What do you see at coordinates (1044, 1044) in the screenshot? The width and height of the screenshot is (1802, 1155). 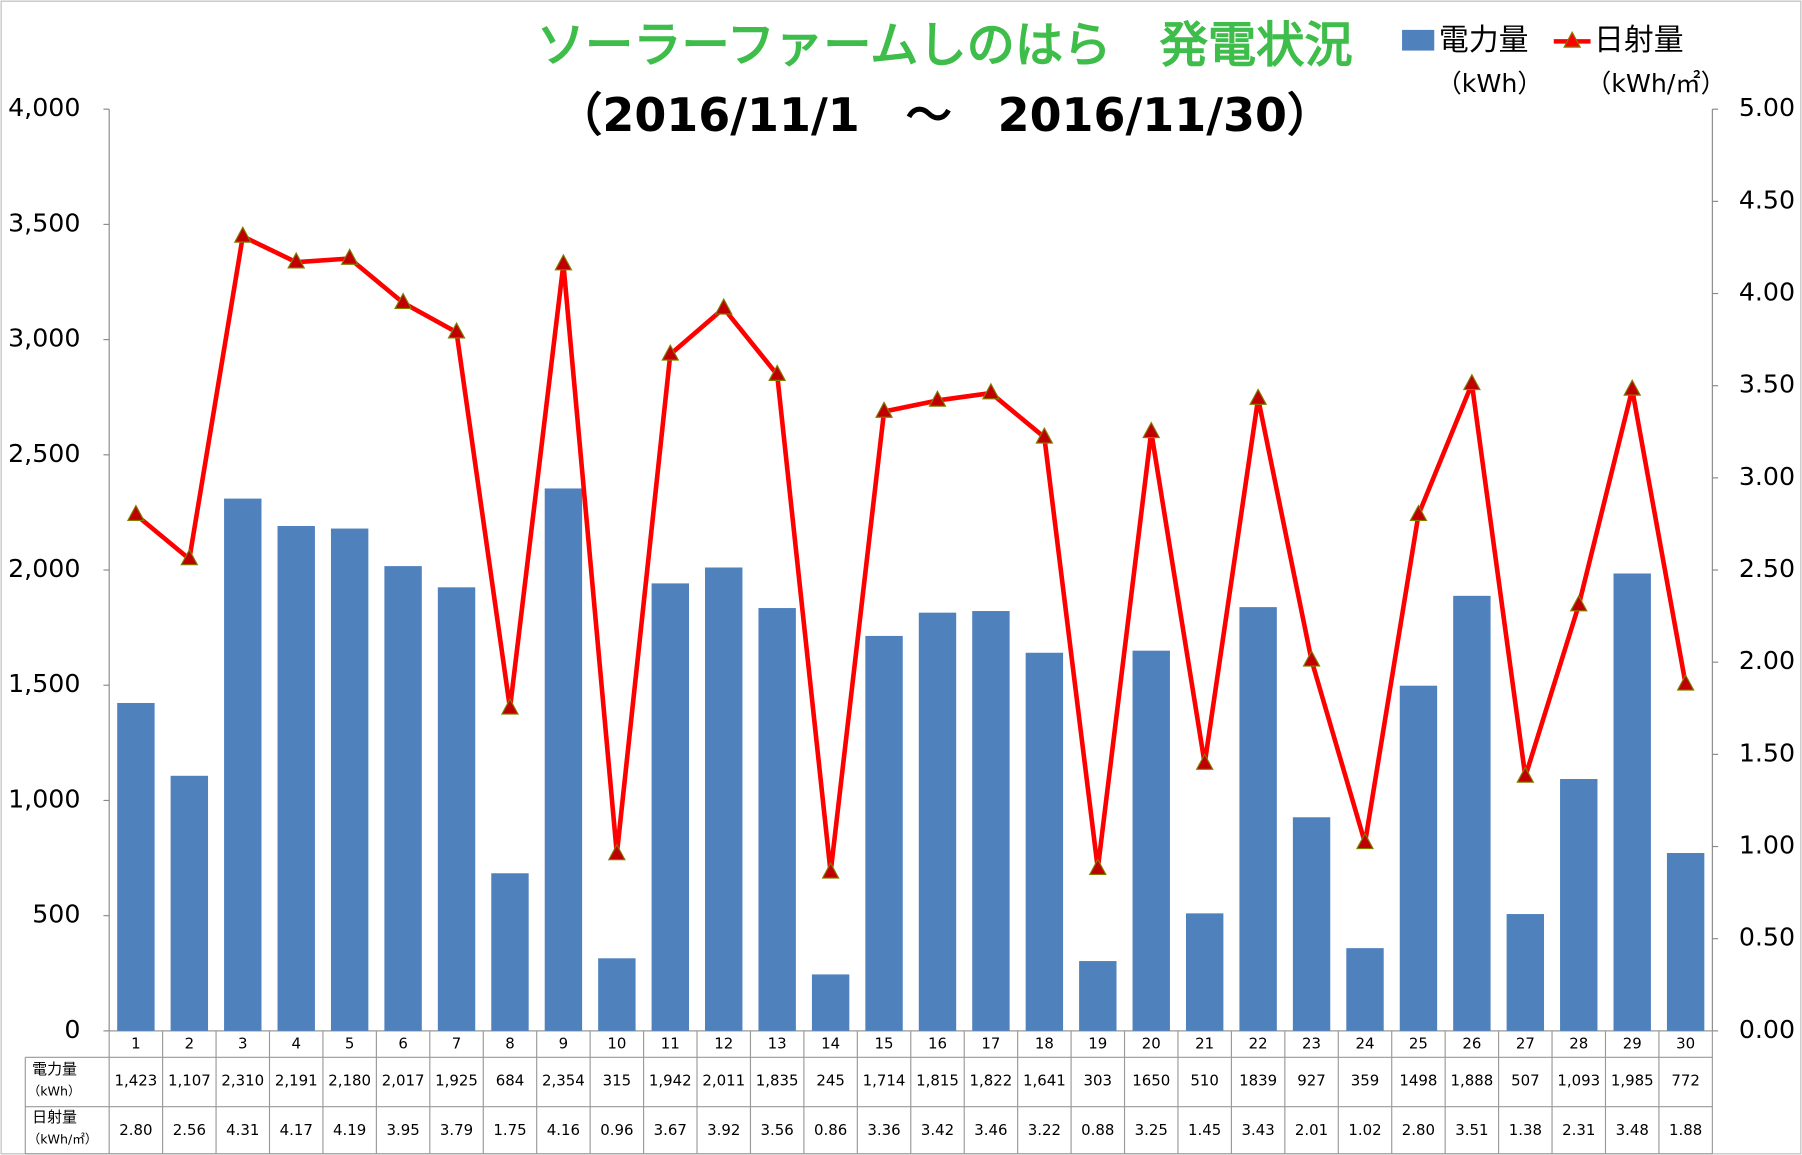 I see `x-tick-label: 18` at bounding box center [1044, 1044].